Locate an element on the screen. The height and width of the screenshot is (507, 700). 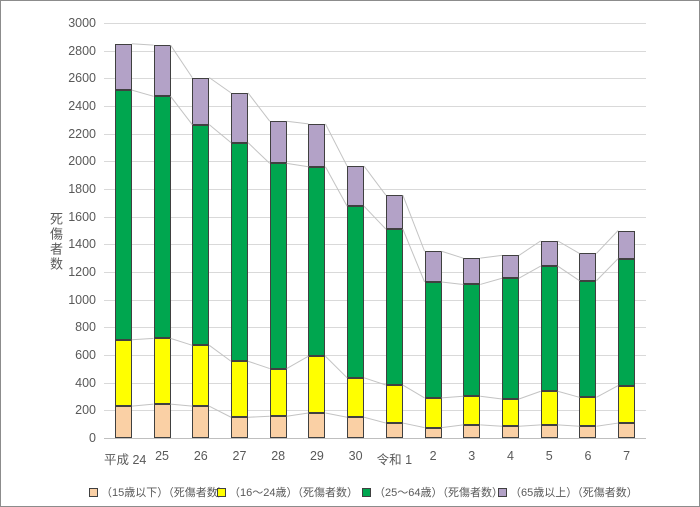
x-tick-label: 27 is located at coordinates (239, 456).